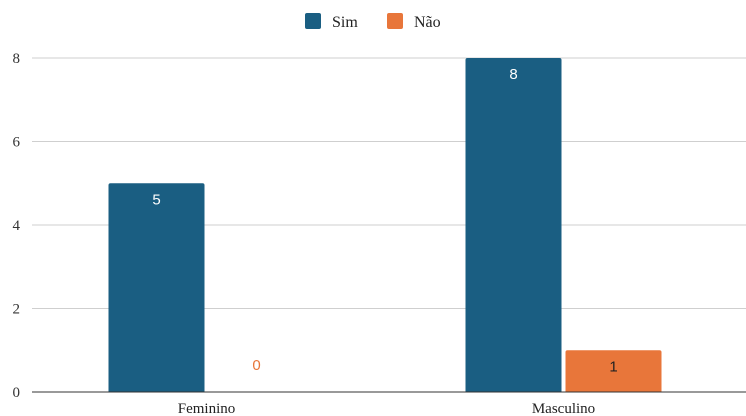 This screenshot has height=416, width=746. I want to click on data-label: 5, so click(156, 199).